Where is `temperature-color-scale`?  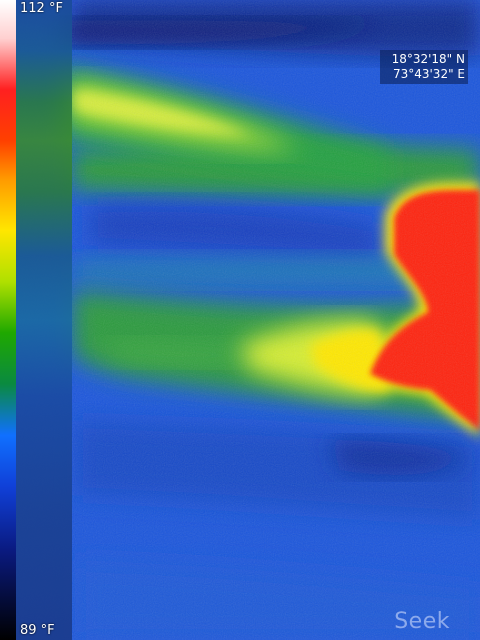
temperature-color-scale is located at coordinates (8, 320).